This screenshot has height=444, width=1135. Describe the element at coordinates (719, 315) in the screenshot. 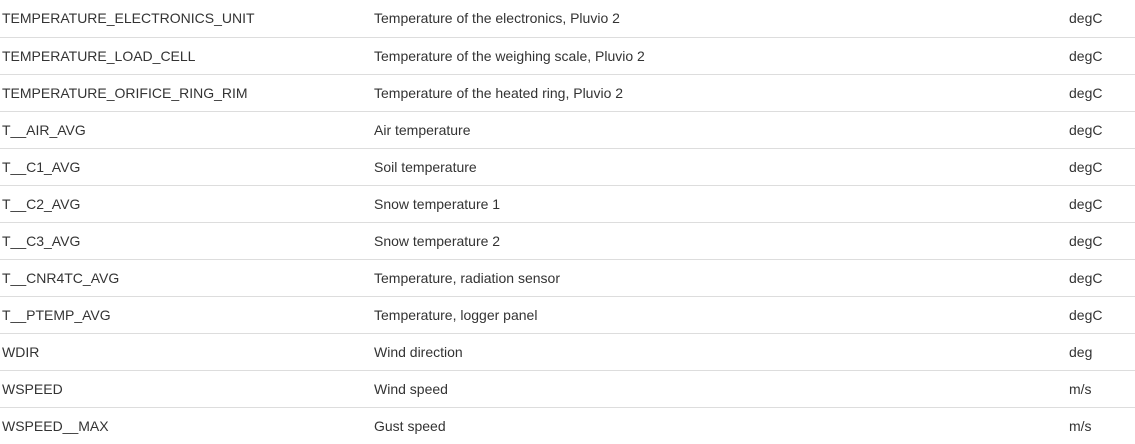

I see `variable-description: Temperature, logger panel` at that location.